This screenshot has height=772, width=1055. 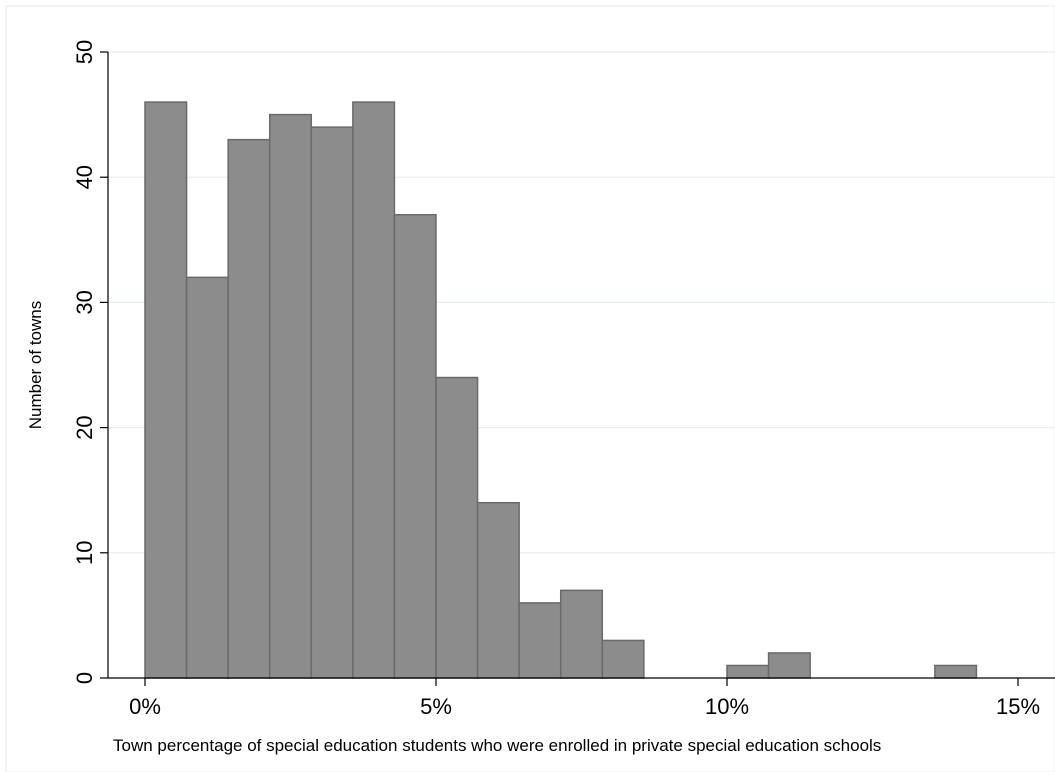 I want to click on x-tick-label-15: 15%, so click(x=1018, y=706).